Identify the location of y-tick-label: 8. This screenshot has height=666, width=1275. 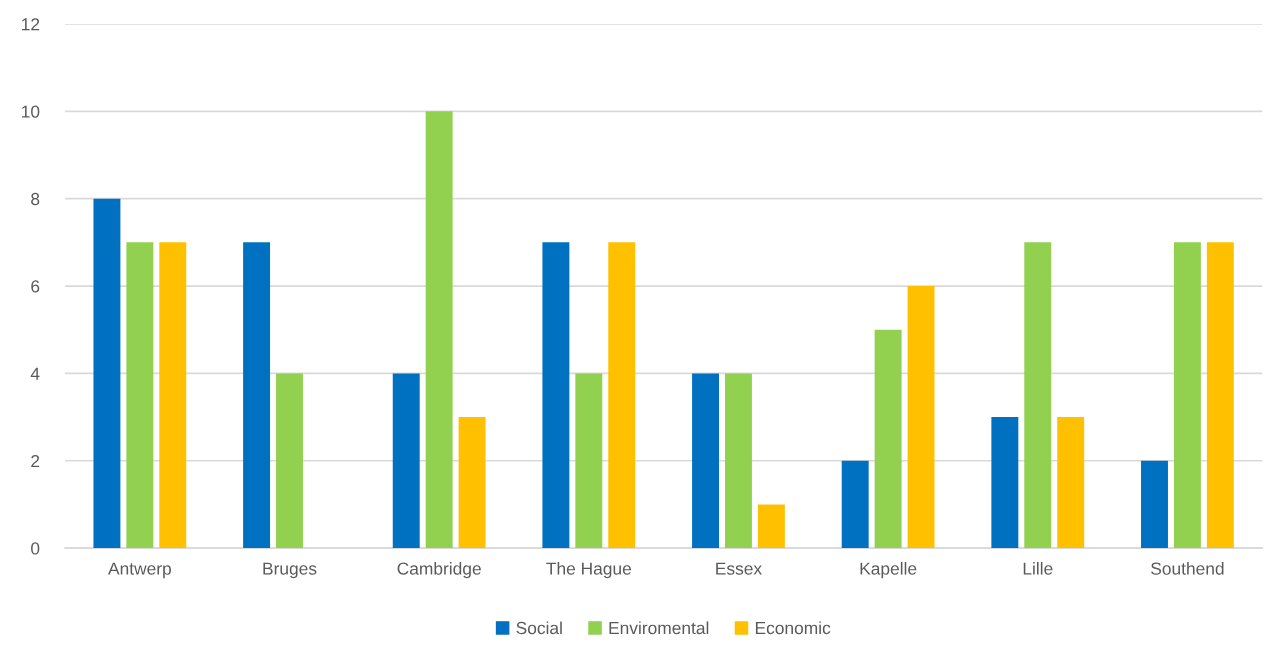
(35, 199).